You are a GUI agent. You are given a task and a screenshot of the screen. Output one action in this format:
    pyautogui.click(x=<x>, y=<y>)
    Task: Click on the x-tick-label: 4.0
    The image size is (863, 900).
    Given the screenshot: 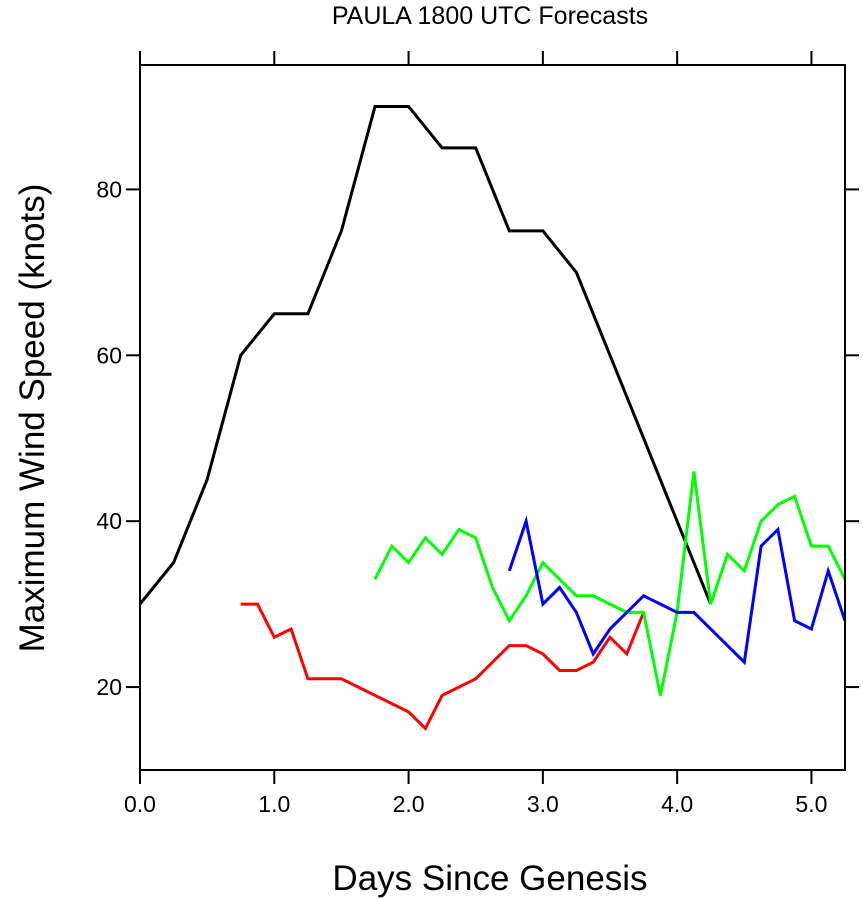 What is the action you would take?
    pyautogui.click(x=677, y=804)
    